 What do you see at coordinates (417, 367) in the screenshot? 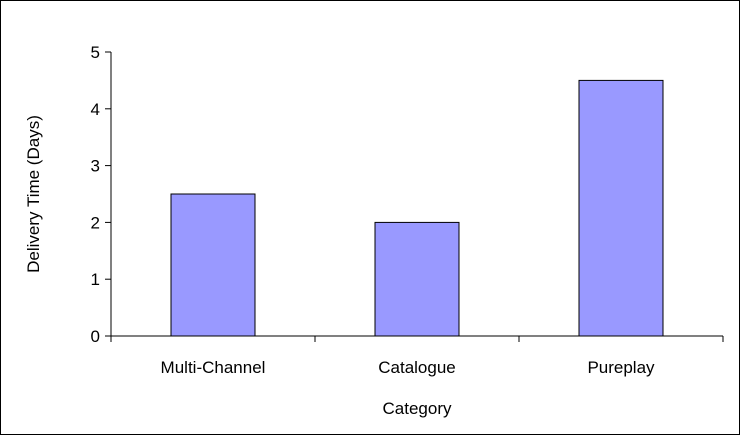
I see `x-tick-label: Catalogue` at bounding box center [417, 367].